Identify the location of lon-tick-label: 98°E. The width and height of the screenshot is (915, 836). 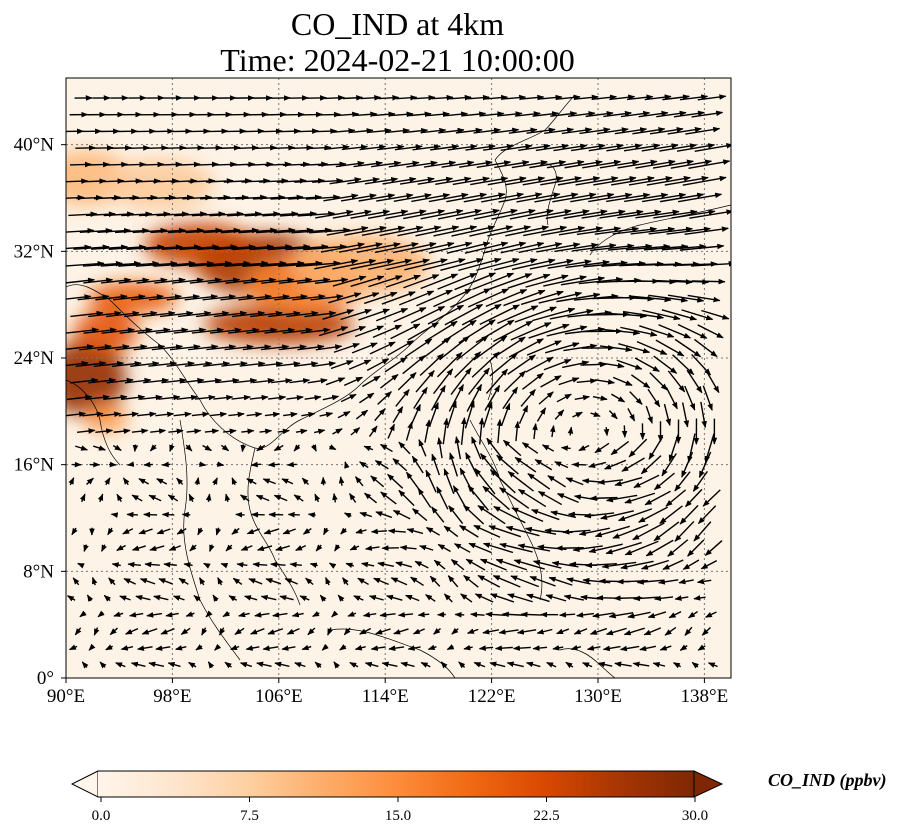
(172, 696).